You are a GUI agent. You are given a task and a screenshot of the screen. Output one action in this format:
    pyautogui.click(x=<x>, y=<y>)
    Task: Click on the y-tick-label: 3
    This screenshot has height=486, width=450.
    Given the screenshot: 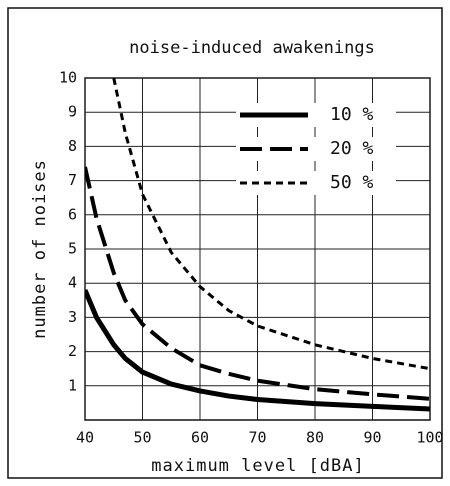 What is the action you would take?
    pyautogui.click(x=72, y=317)
    